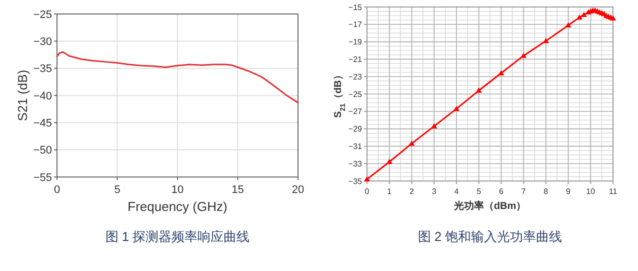 The width and height of the screenshot is (638, 271). I want to click on y-tick-label: −30, so click(42, 42).